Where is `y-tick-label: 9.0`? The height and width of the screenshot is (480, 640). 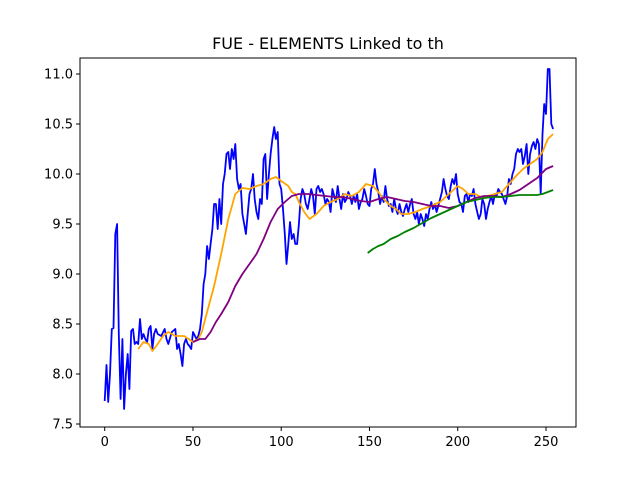
y-tick-label: 9.0 is located at coordinates (62, 275).